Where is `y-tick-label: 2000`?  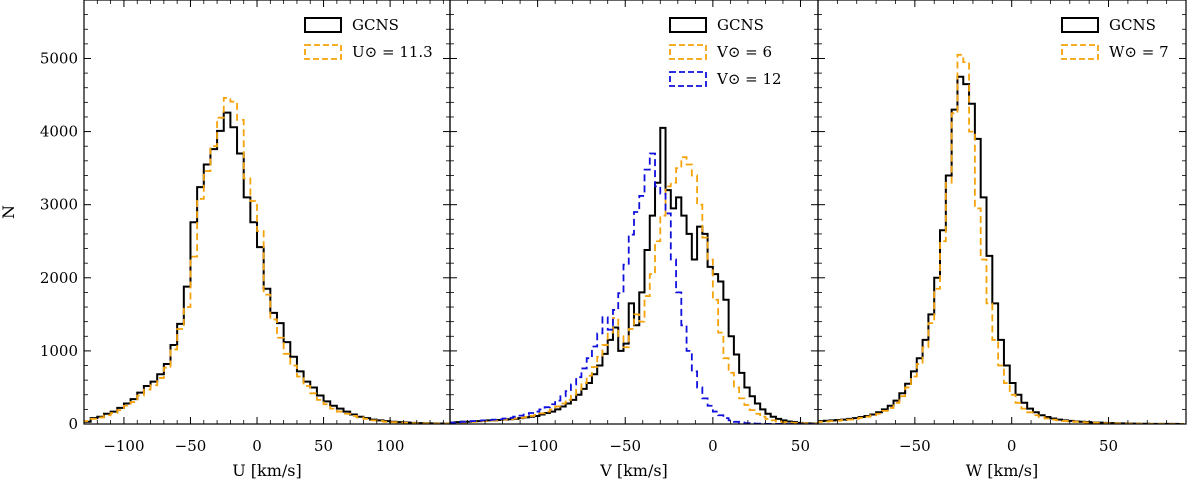 y-tick-label: 2000 is located at coordinates (59, 278).